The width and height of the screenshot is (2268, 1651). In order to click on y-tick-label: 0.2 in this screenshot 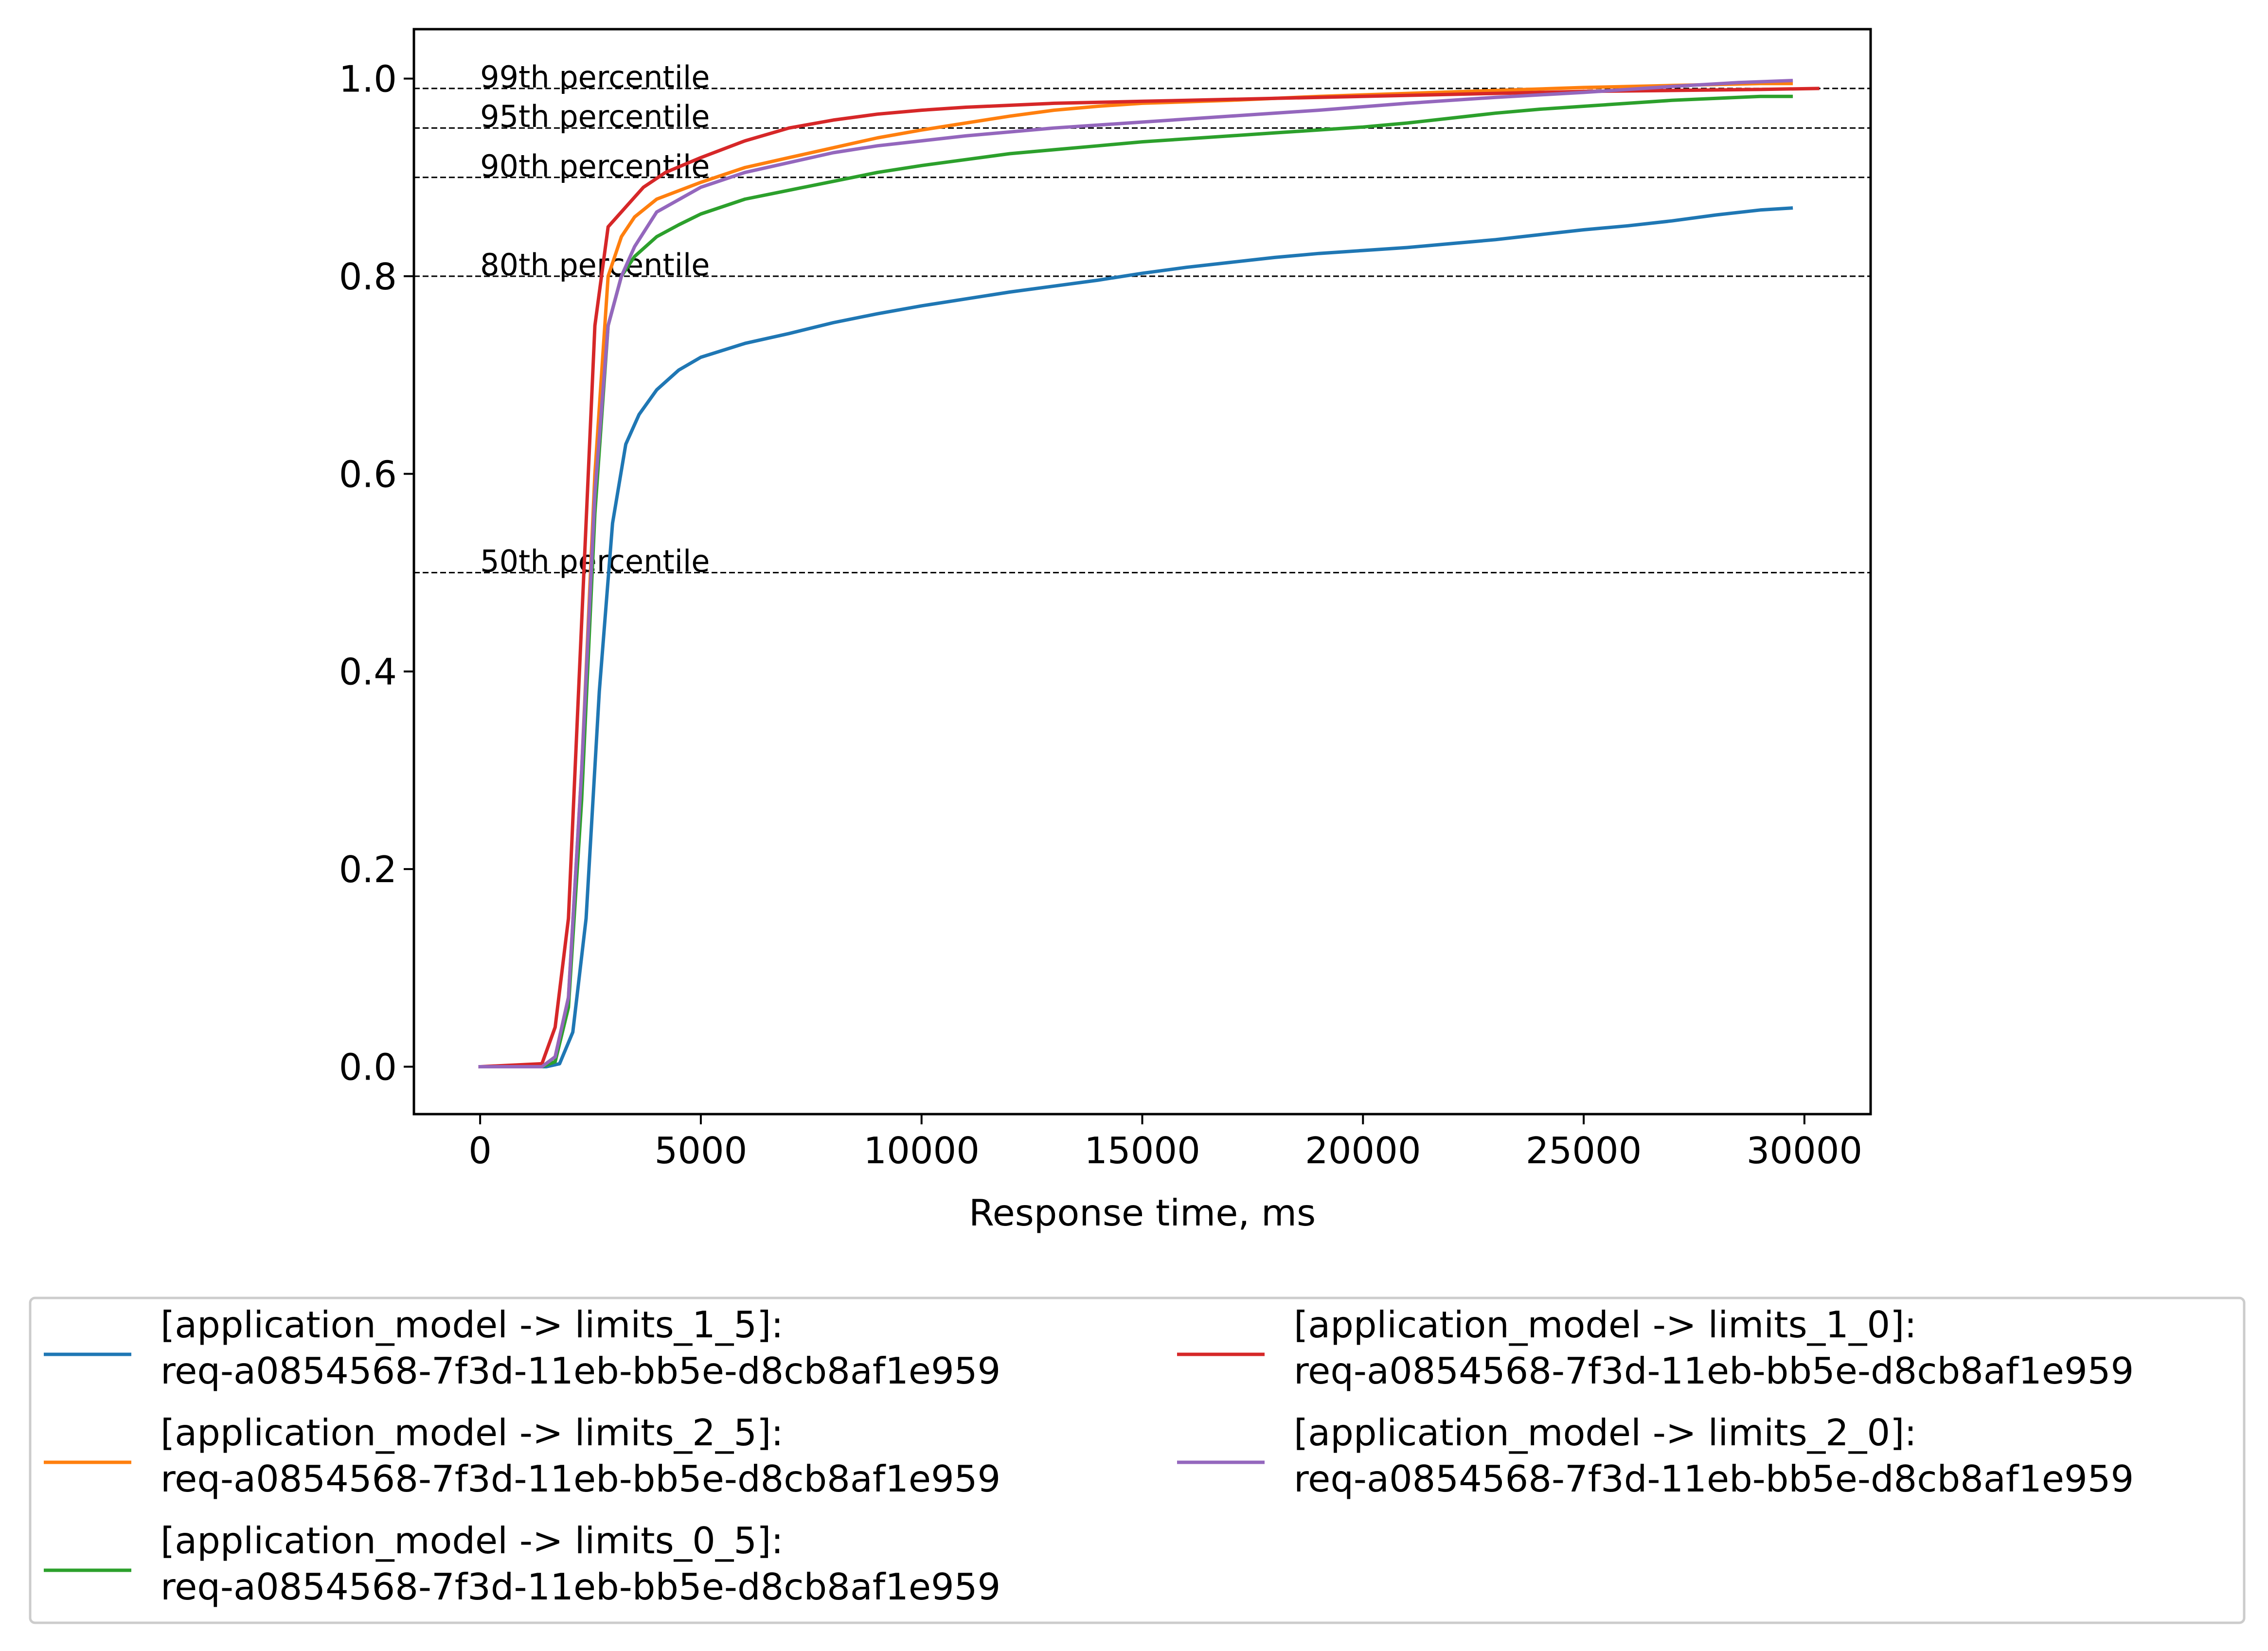, I will do `click(368, 870)`.